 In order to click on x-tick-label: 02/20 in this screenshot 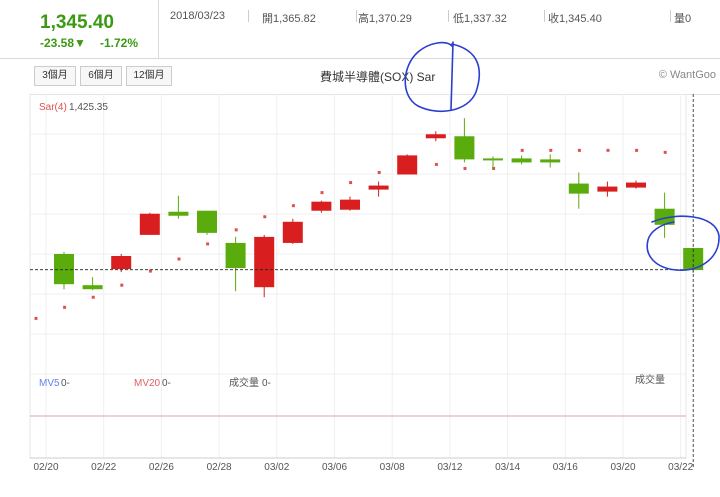, I will do `click(45, 467)`.